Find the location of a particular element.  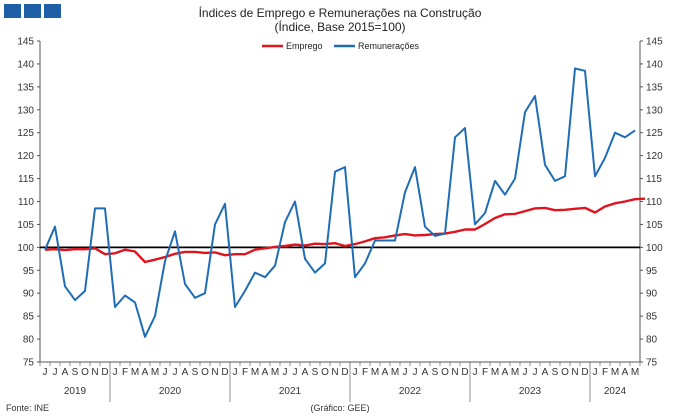

y-tick-label-left: 100 is located at coordinates (25, 248).